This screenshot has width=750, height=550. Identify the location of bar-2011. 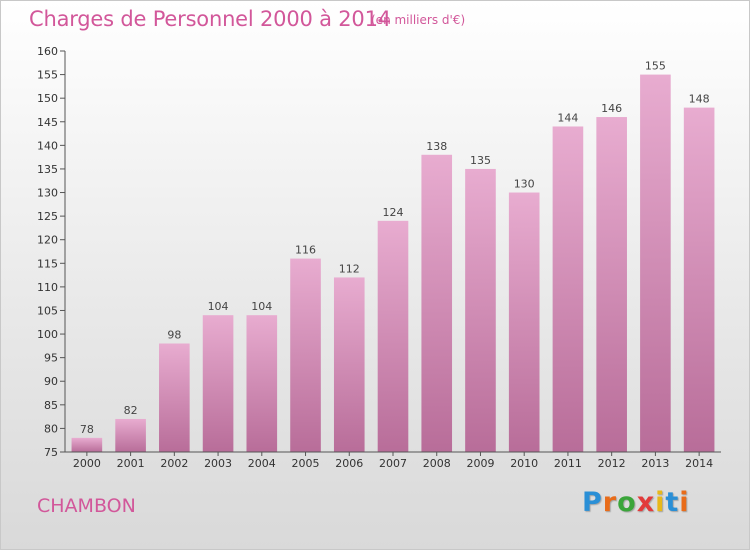
(568, 289).